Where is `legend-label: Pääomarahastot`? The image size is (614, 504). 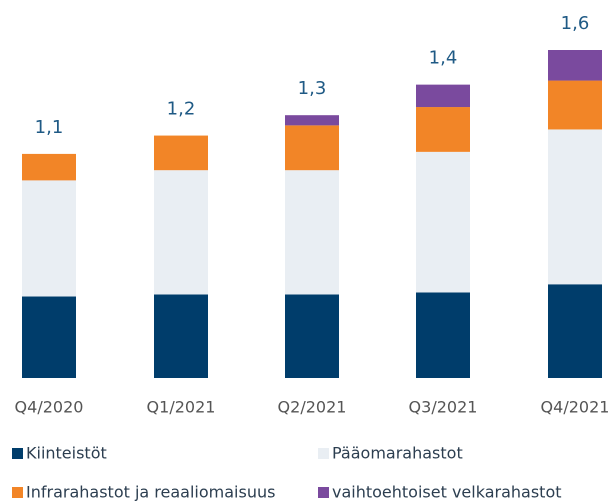 legend-label: Pääomarahastot is located at coordinates (397, 453).